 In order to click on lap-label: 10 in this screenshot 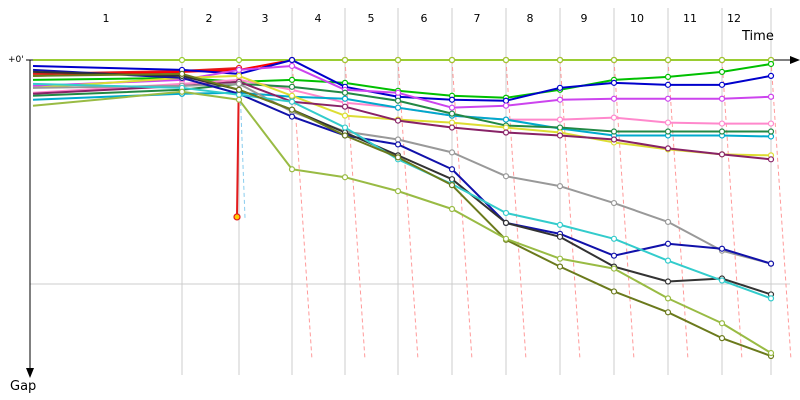, I will do `click(637, 18)`.